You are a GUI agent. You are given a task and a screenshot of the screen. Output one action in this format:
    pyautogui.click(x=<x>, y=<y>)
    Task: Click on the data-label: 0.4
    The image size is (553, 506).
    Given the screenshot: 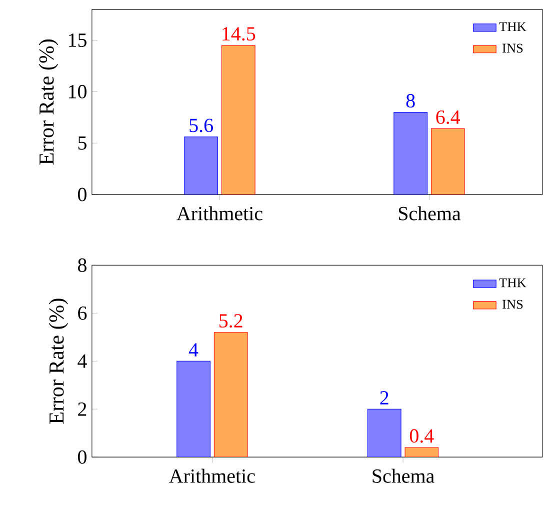 What is the action you would take?
    pyautogui.click(x=422, y=436)
    